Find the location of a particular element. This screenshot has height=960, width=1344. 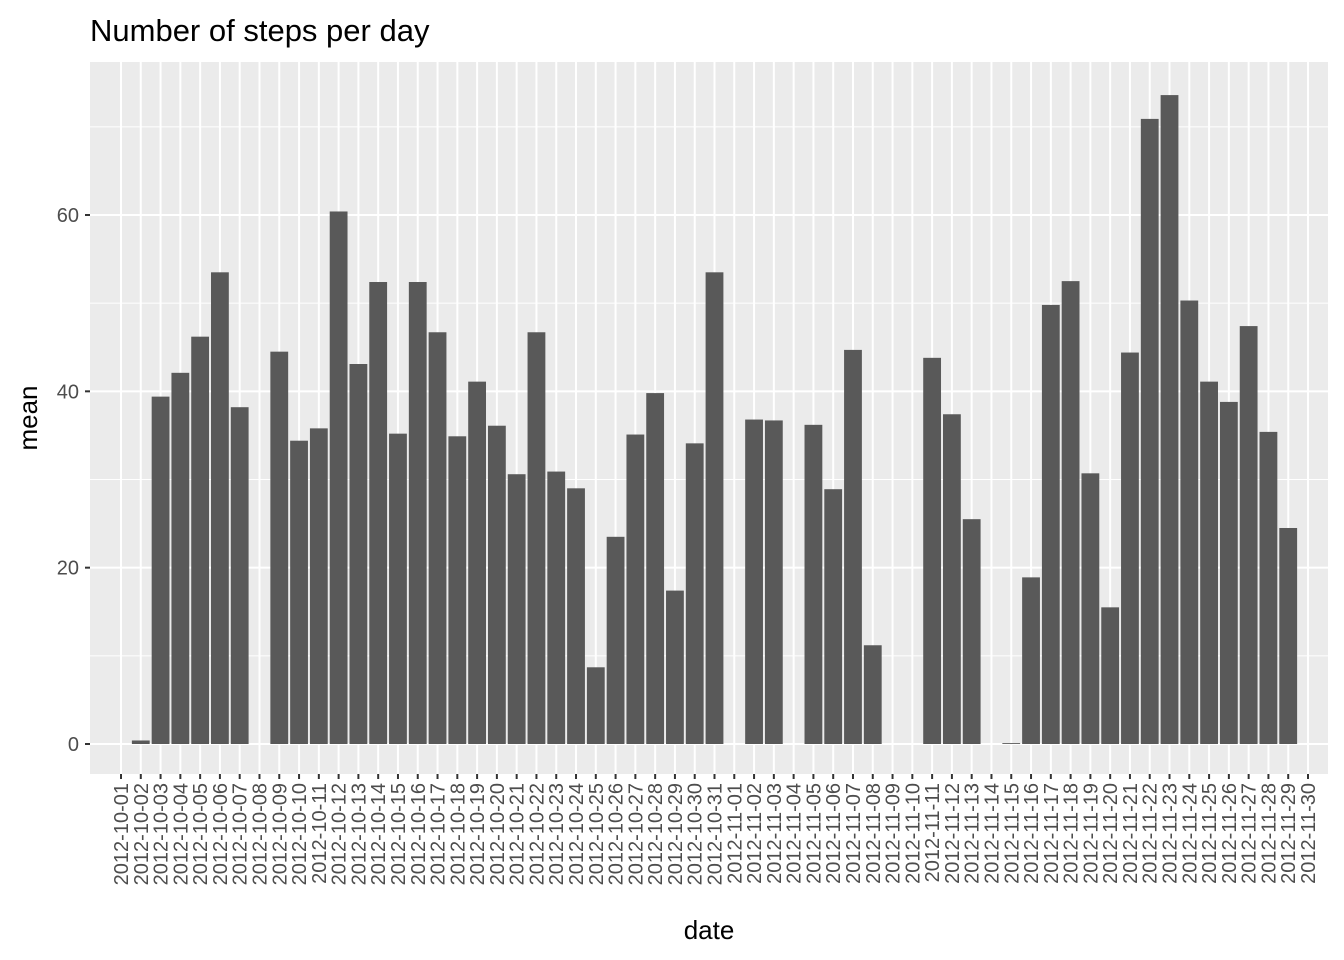

x-tick-label: 2012-10-17 is located at coordinates (439, 834).